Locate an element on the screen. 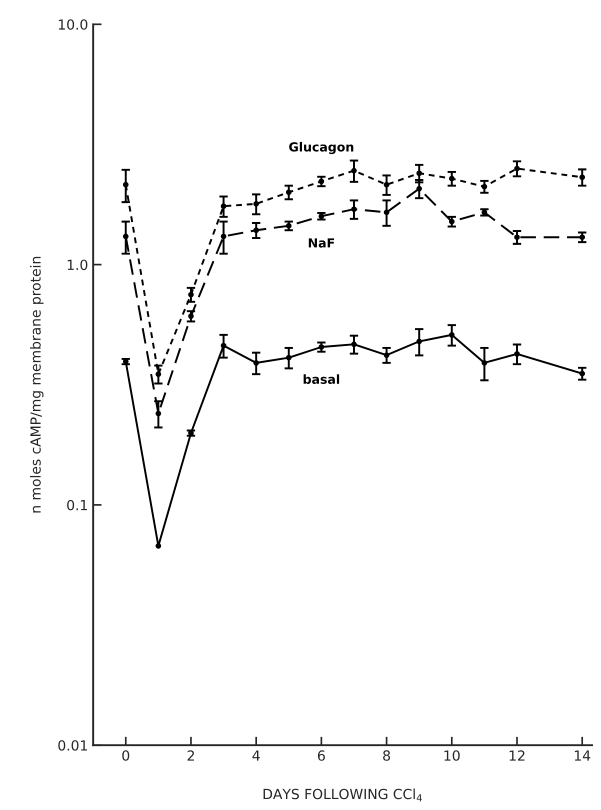  x-tick-label: 12 is located at coordinates (517, 755).